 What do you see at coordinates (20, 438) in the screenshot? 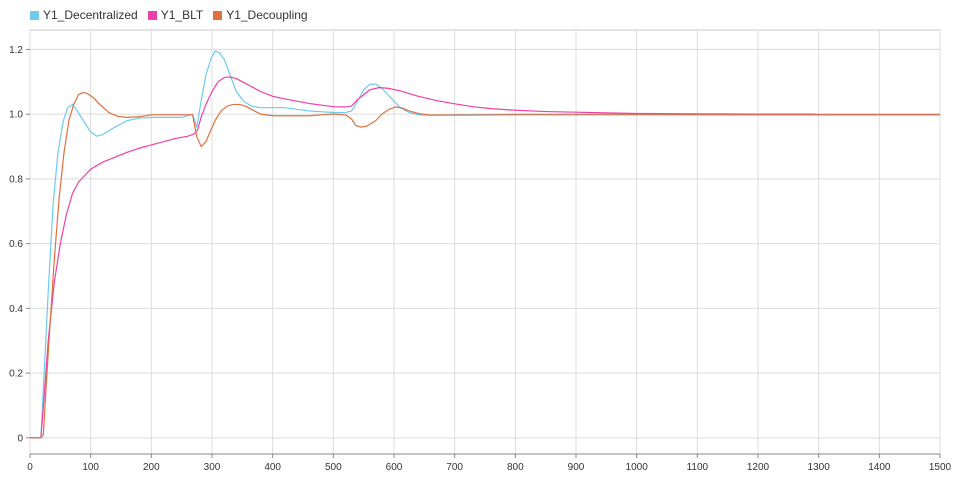
I see `y-tick-label: 0` at bounding box center [20, 438].